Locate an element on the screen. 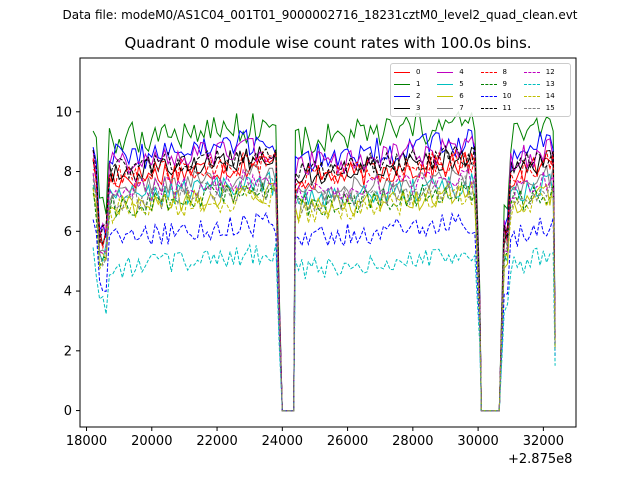 Image resolution: width=640 pixels, height=480 pixels. legend-entry-3: 3 is located at coordinates (415, 108).